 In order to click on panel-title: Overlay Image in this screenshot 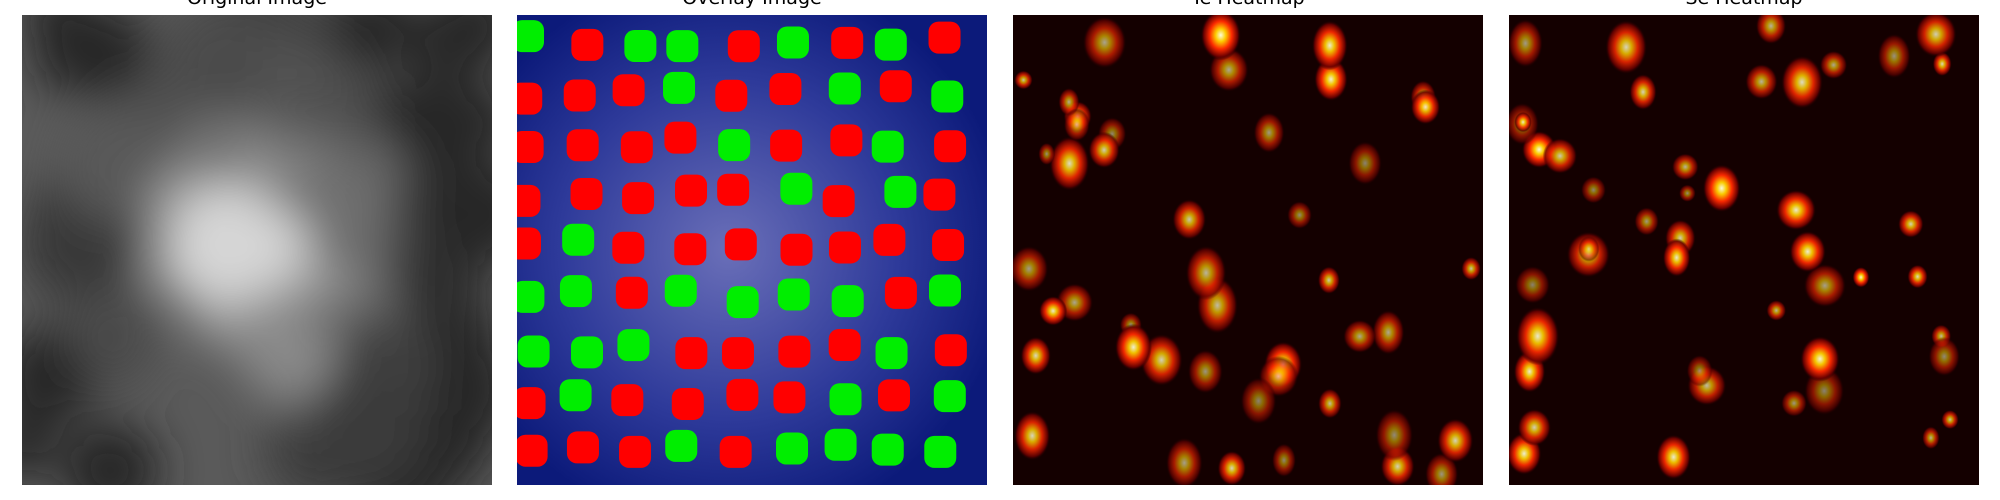, I will do `click(751, 4)`.